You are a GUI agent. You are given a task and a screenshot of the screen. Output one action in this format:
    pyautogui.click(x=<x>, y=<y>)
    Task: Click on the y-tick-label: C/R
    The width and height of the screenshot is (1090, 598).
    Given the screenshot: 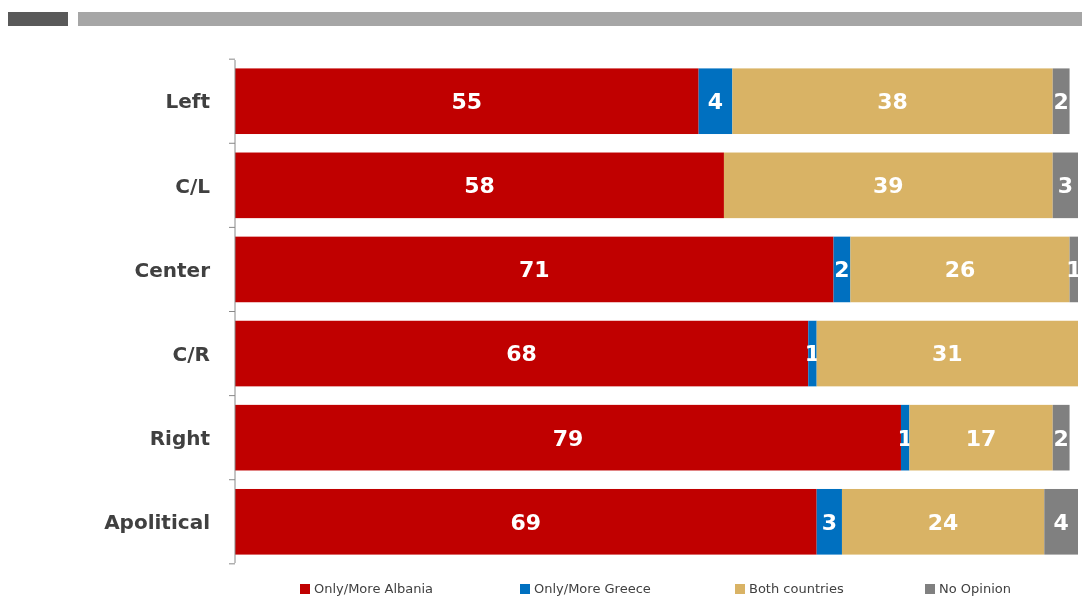 What is the action you would take?
    pyautogui.click(x=191, y=353)
    